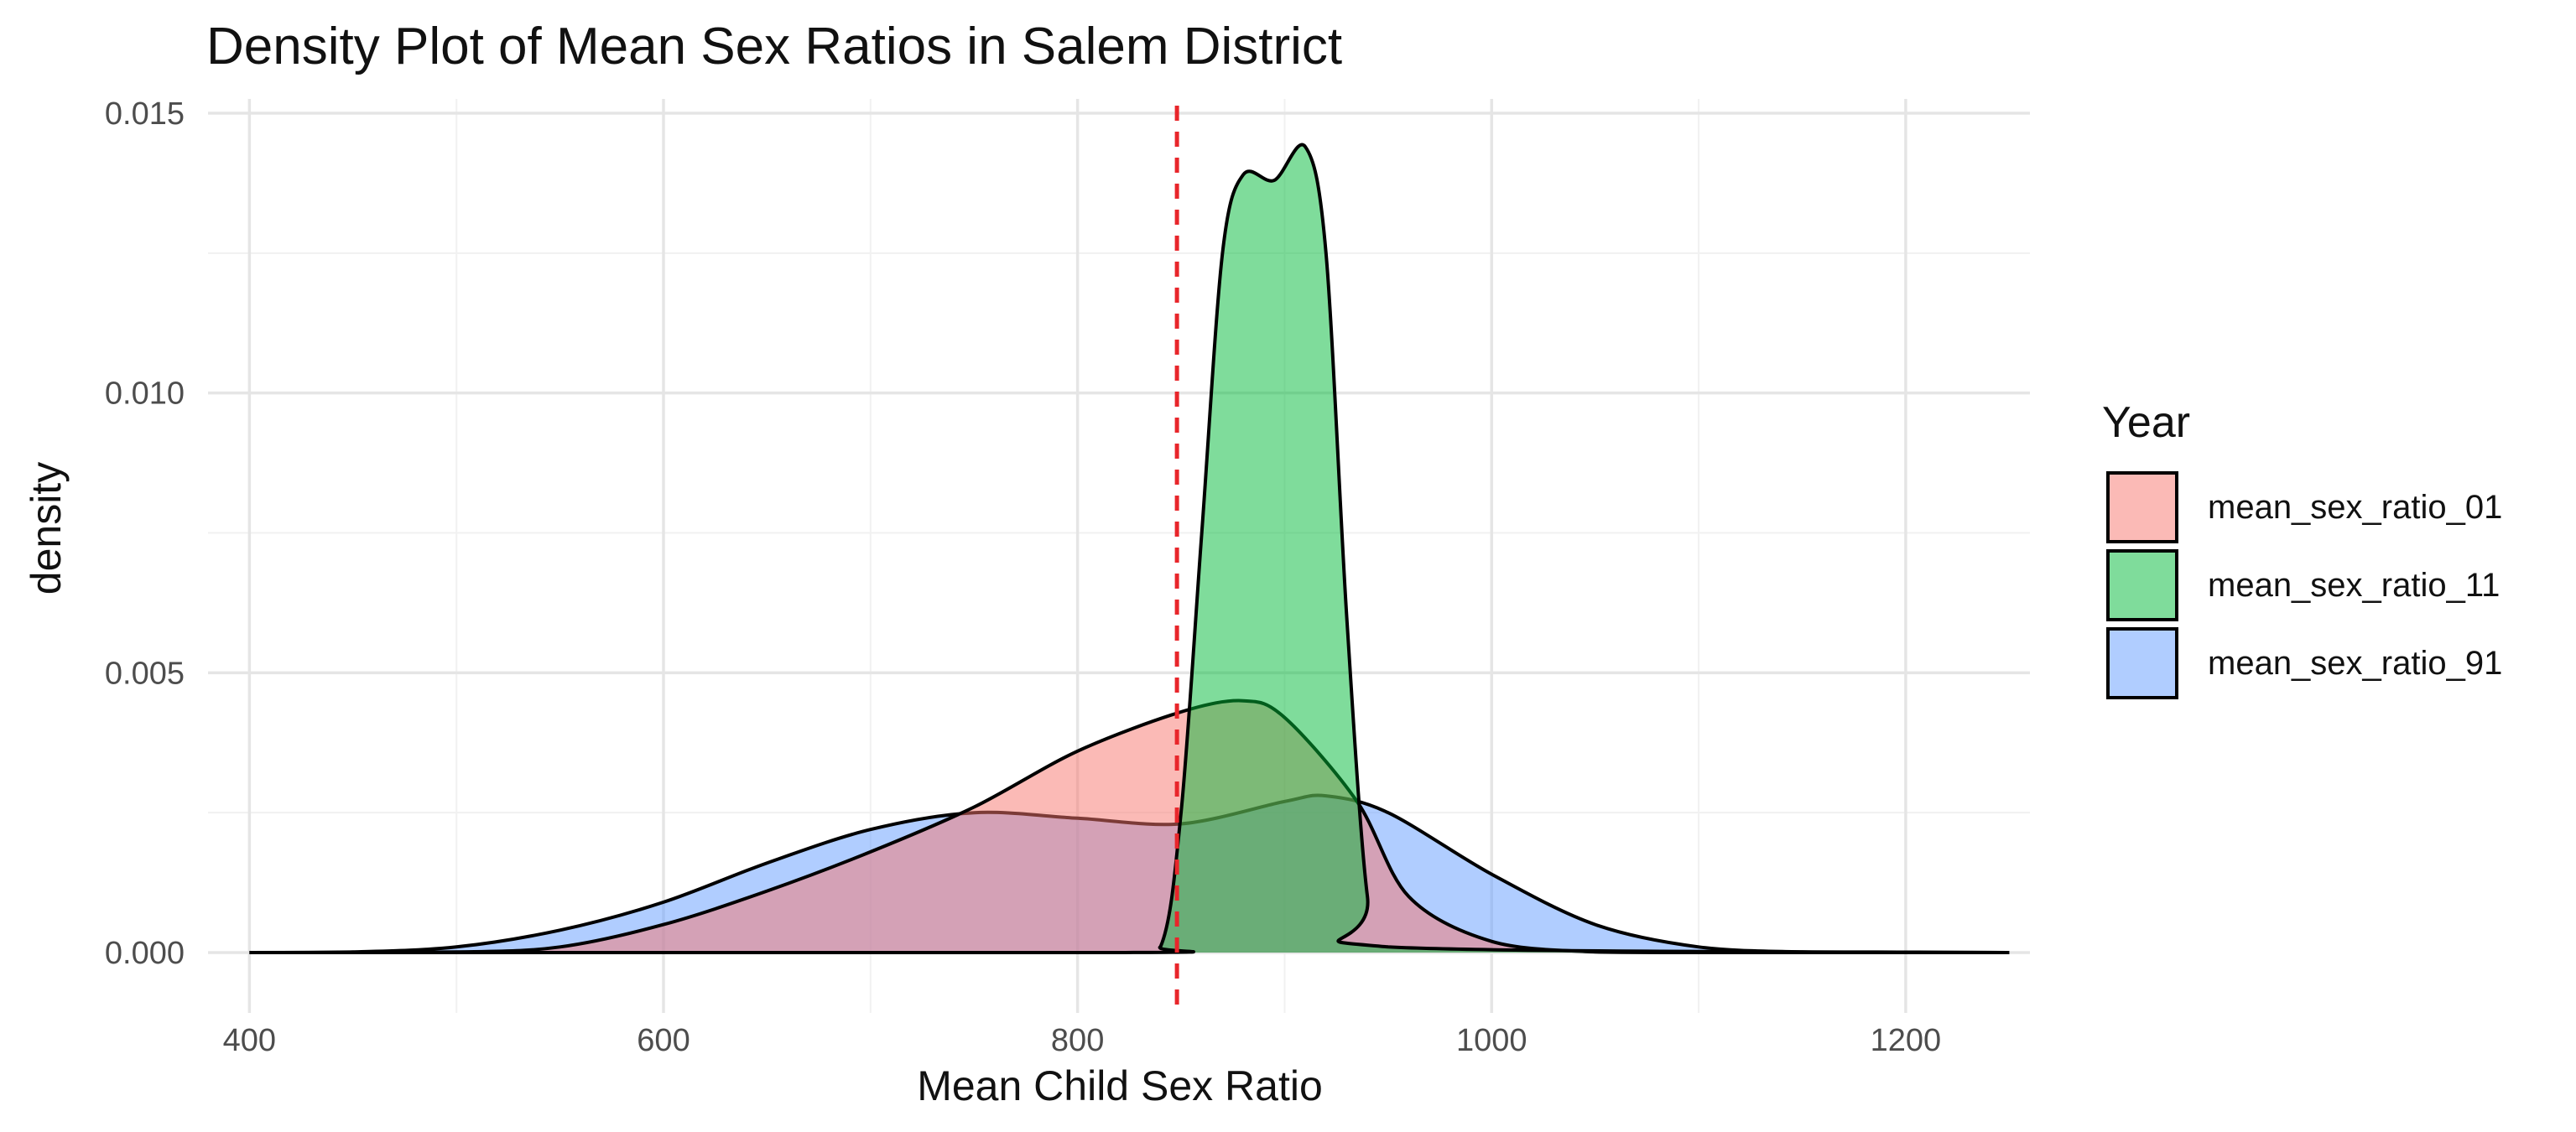 The width and height of the screenshot is (2576, 1132). I want to click on legend-item: mean_sex_ratio_11, so click(2303, 585).